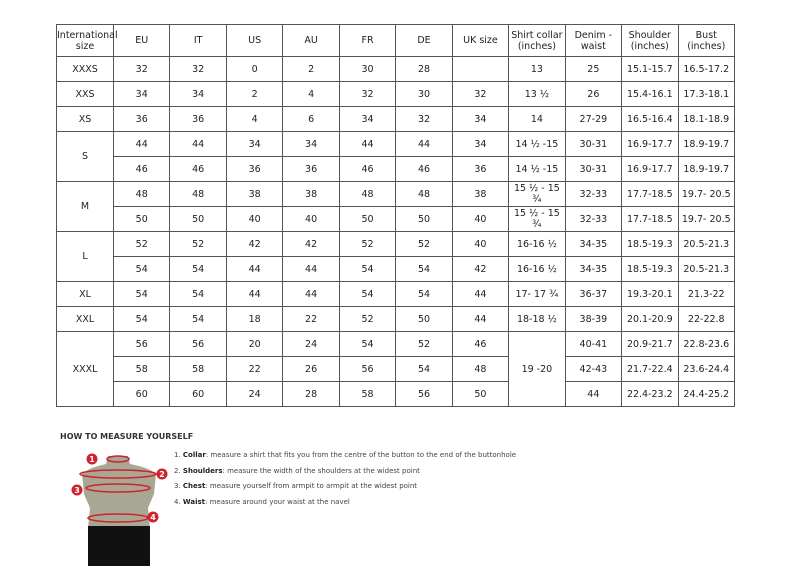 The width and height of the screenshot is (787, 566). I want to click on table-cell: 42-43, so click(593, 369).